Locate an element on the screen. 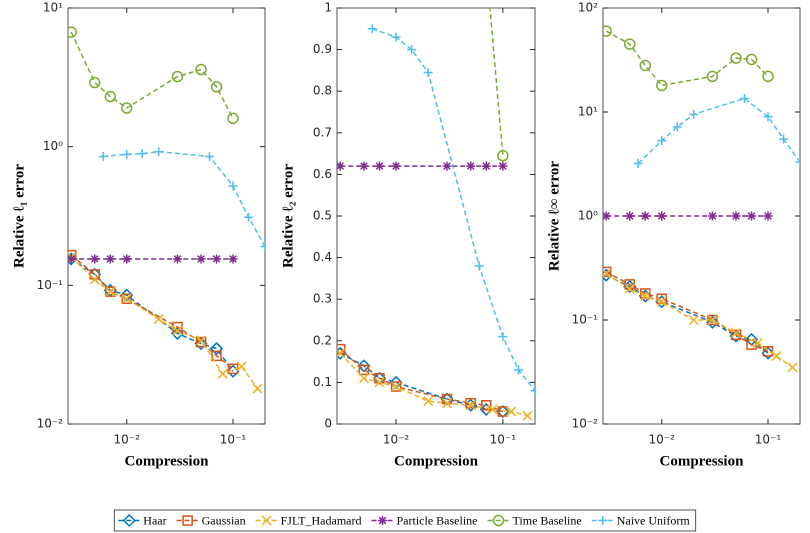  y-tick-label: 0.7 is located at coordinates (322, 132).